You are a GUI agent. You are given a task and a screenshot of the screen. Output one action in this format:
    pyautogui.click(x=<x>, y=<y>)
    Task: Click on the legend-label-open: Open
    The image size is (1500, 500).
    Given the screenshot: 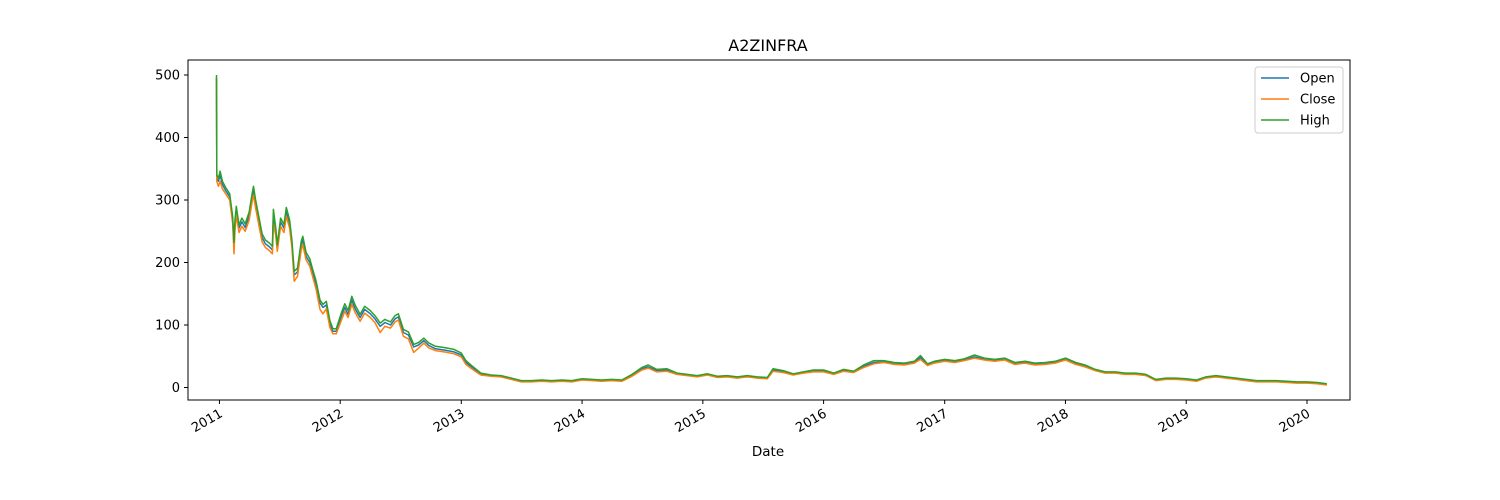 What is the action you would take?
    pyautogui.click(x=1317, y=79)
    